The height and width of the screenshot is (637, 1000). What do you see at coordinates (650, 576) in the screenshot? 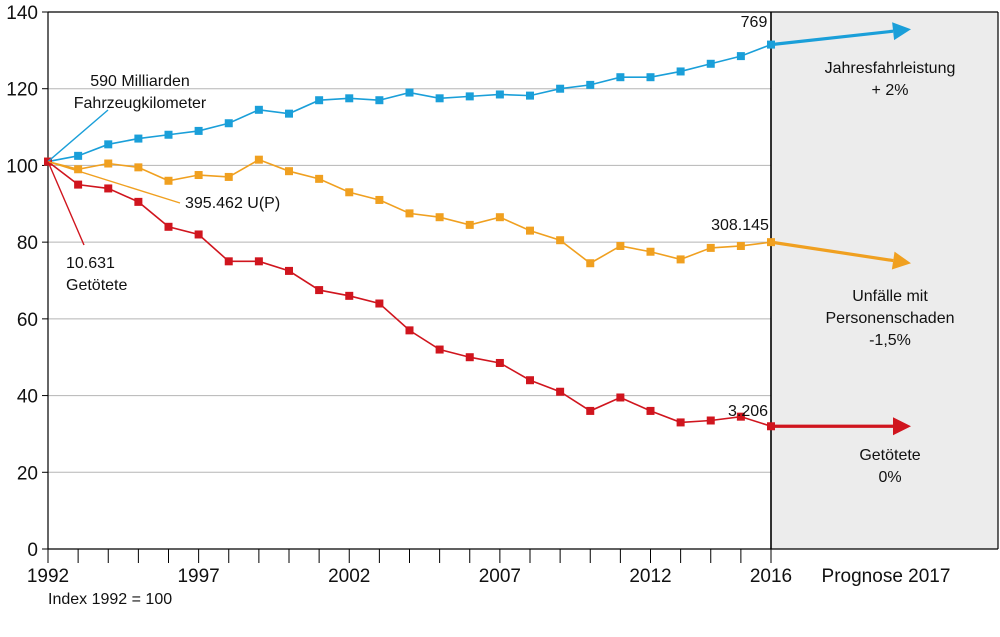
I see `x-tick-label: 2012` at bounding box center [650, 576].